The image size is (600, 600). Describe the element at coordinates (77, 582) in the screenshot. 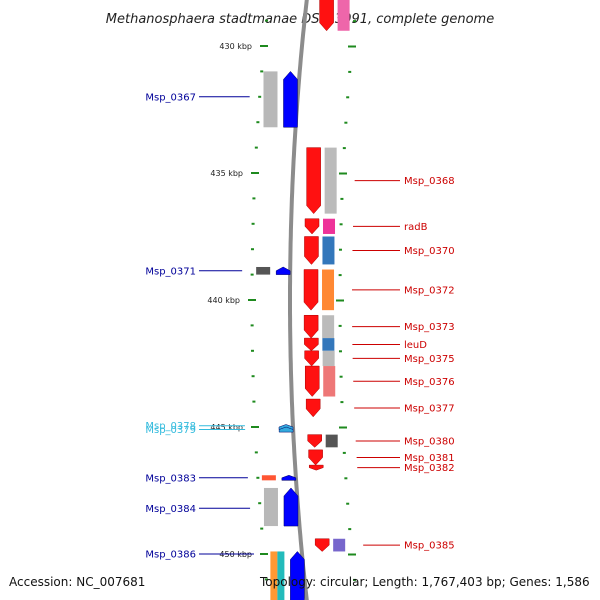

I see `accession-label: Accession: NC_007681` at that location.